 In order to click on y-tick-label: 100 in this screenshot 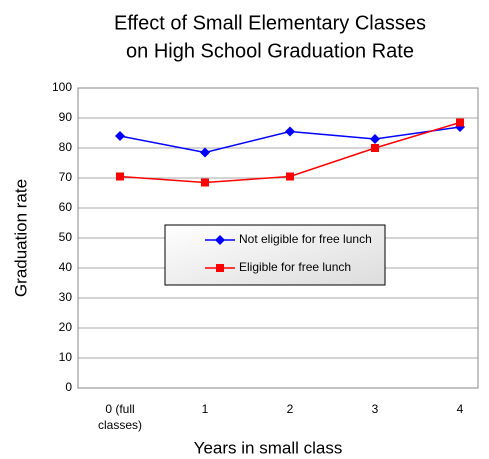, I will do `click(62, 87)`.